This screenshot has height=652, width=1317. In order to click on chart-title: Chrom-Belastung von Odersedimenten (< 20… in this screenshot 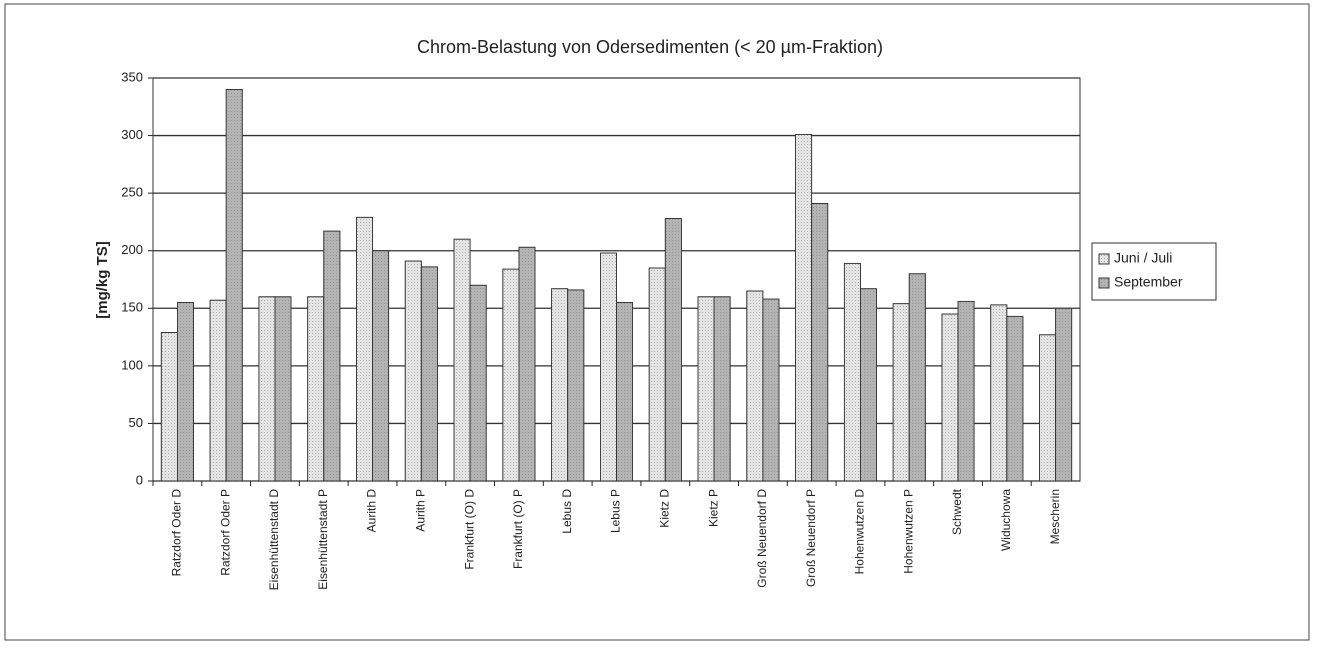, I will do `click(650, 47)`.